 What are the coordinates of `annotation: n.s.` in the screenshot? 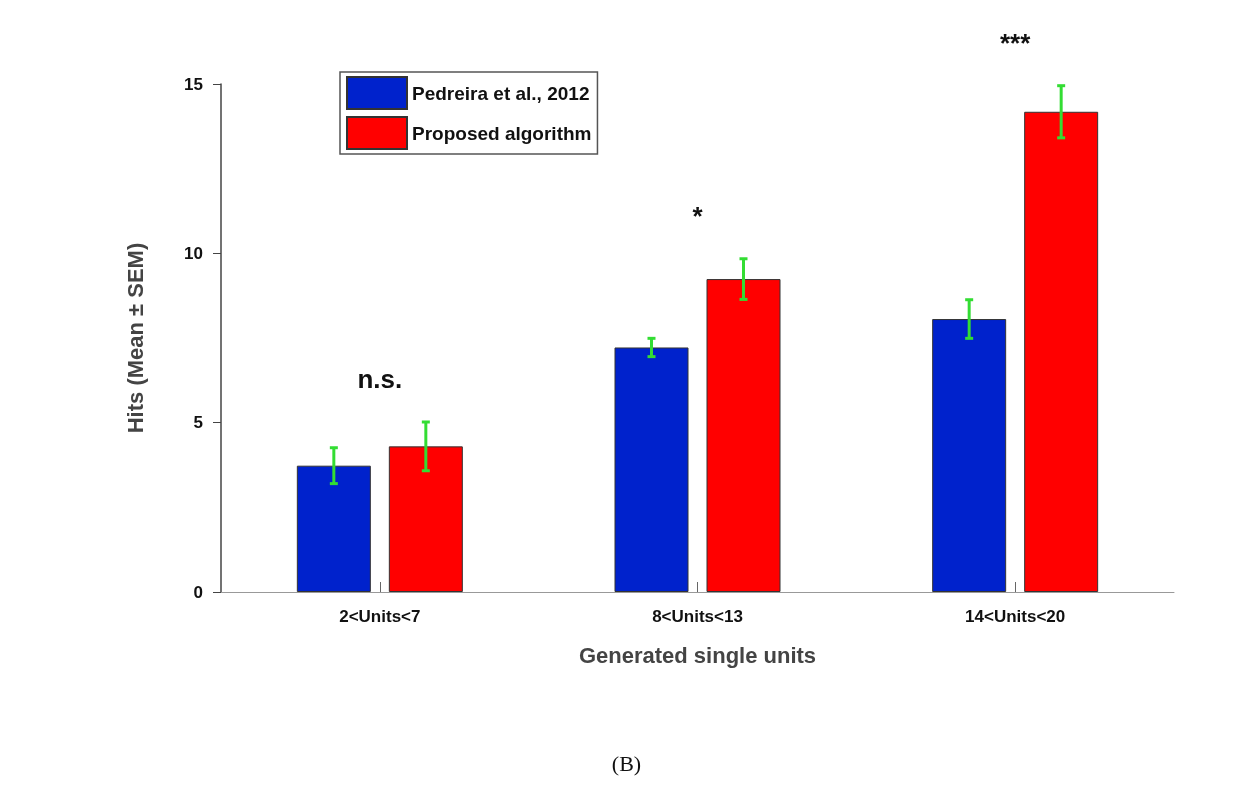 It's located at (380, 378).